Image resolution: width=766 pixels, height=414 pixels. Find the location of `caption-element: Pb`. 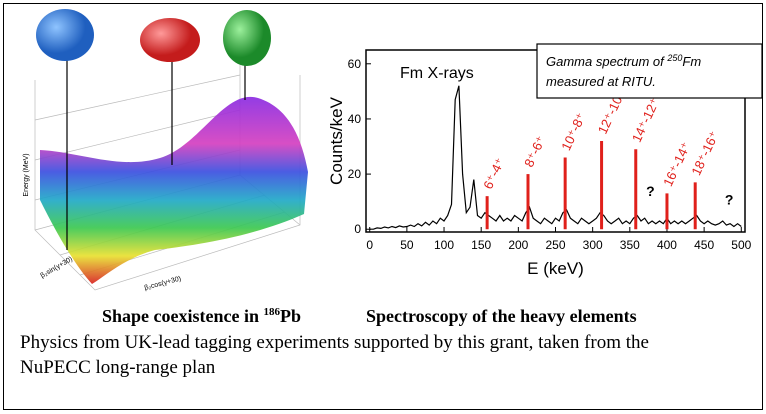

caption-element: Pb is located at coordinates (291, 316).